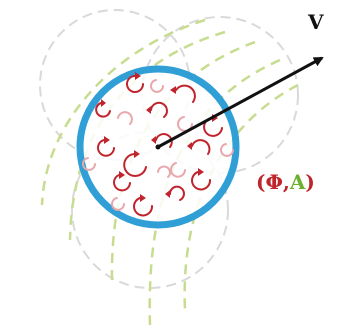  I want to click on a-symbol: A, so click(297, 182).